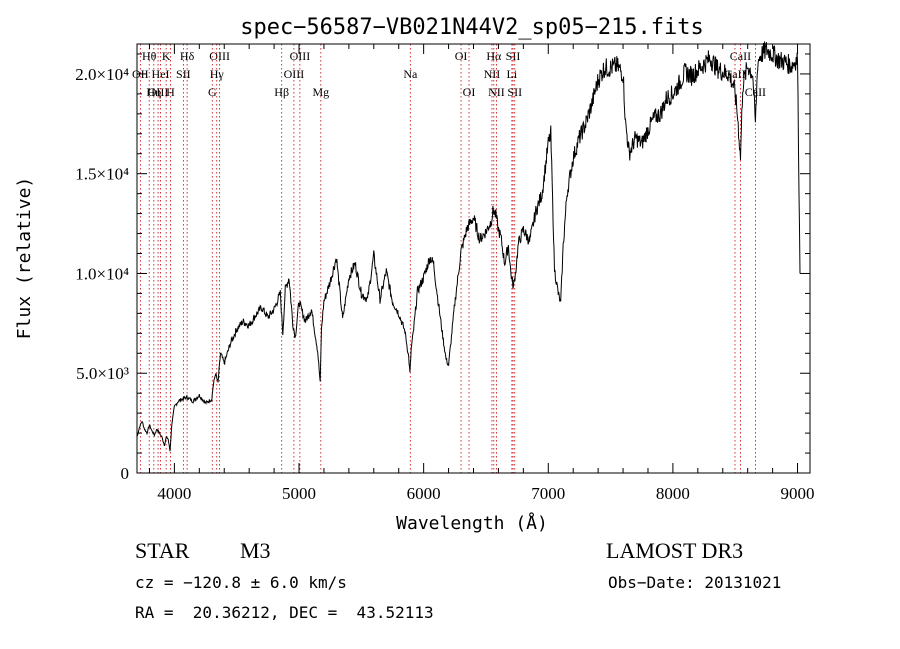 This screenshot has width=900, height=649. What do you see at coordinates (170, 92) in the screenshot?
I see `line-label-7: H` at bounding box center [170, 92].